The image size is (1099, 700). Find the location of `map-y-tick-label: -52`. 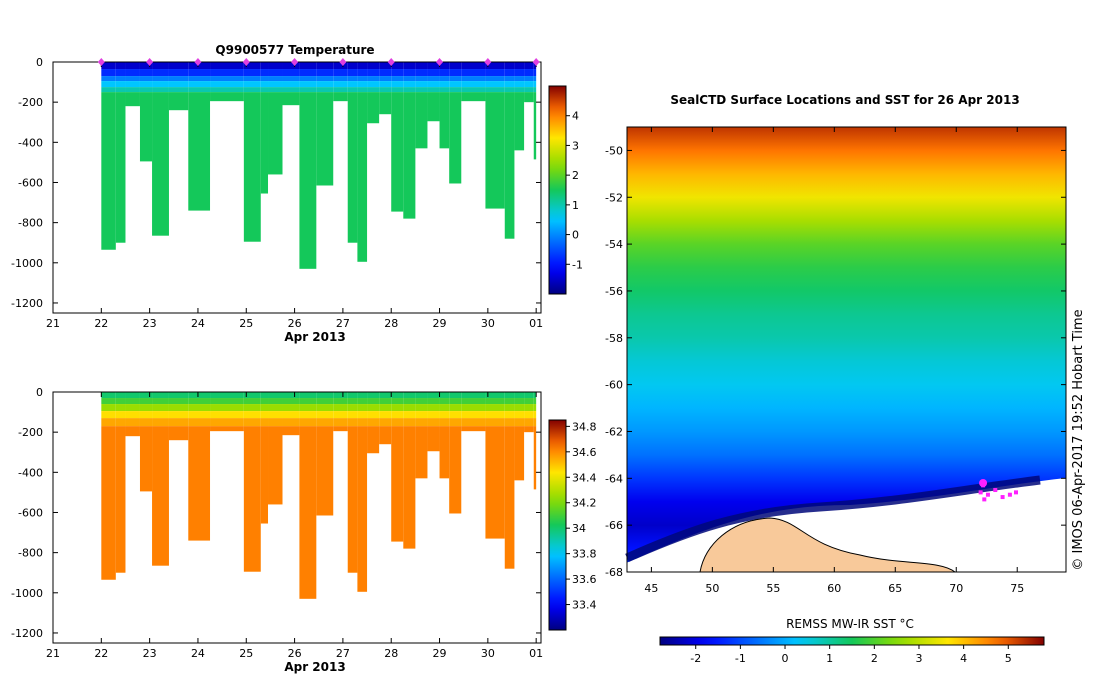

map-y-tick-label: -52 is located at coordinates (614, 197).